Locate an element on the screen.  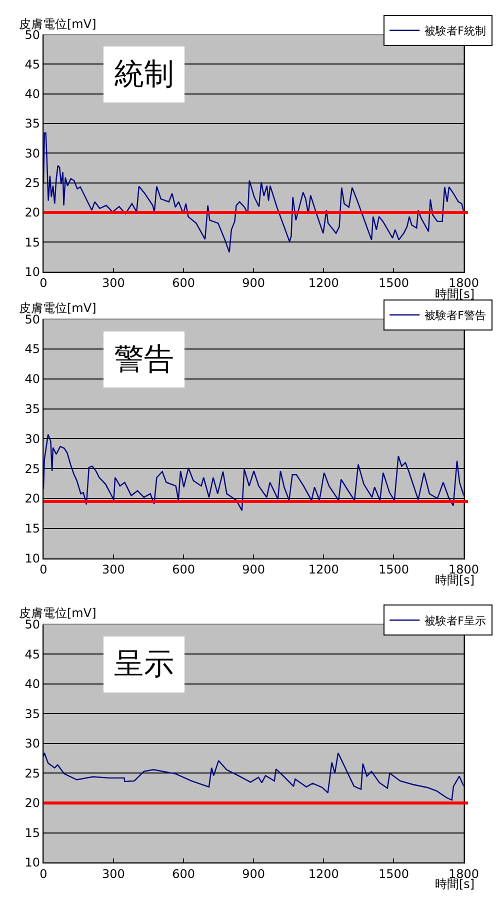
annotation: 呈示 is located at coordinates (144, 664).